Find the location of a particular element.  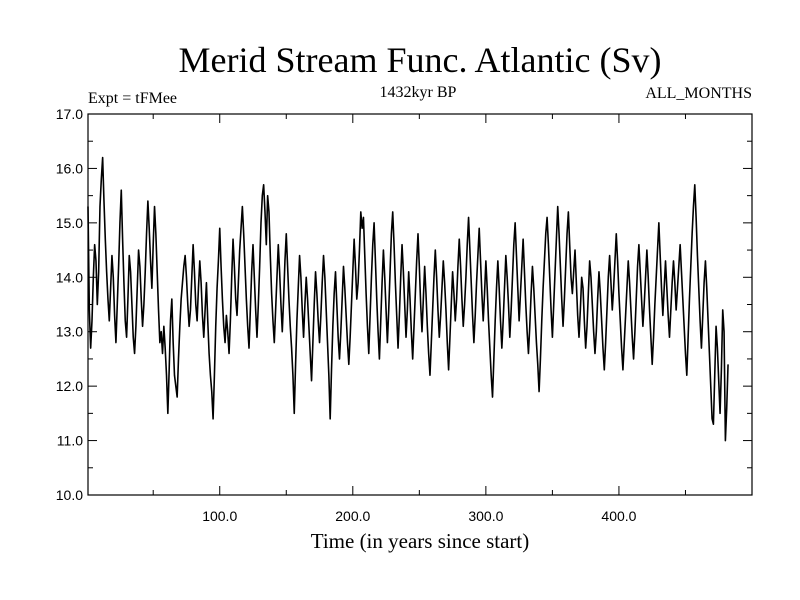

x-tick-label: 100.0 is located at coordinates (219, 516).